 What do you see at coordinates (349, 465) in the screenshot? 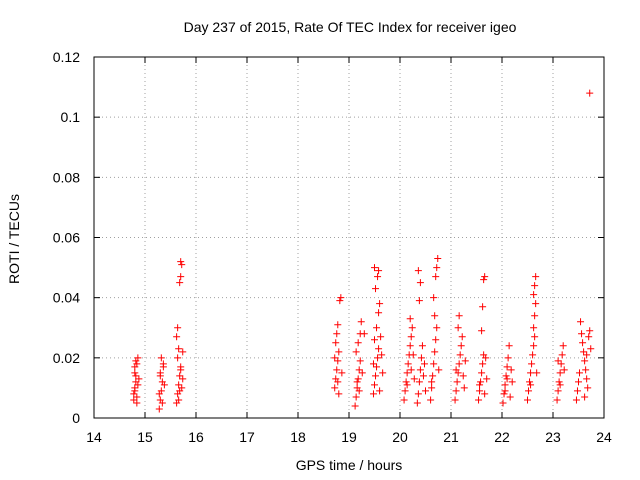
I see `x-axis-label: GPS time / hours` at bounding box center [349, 465].